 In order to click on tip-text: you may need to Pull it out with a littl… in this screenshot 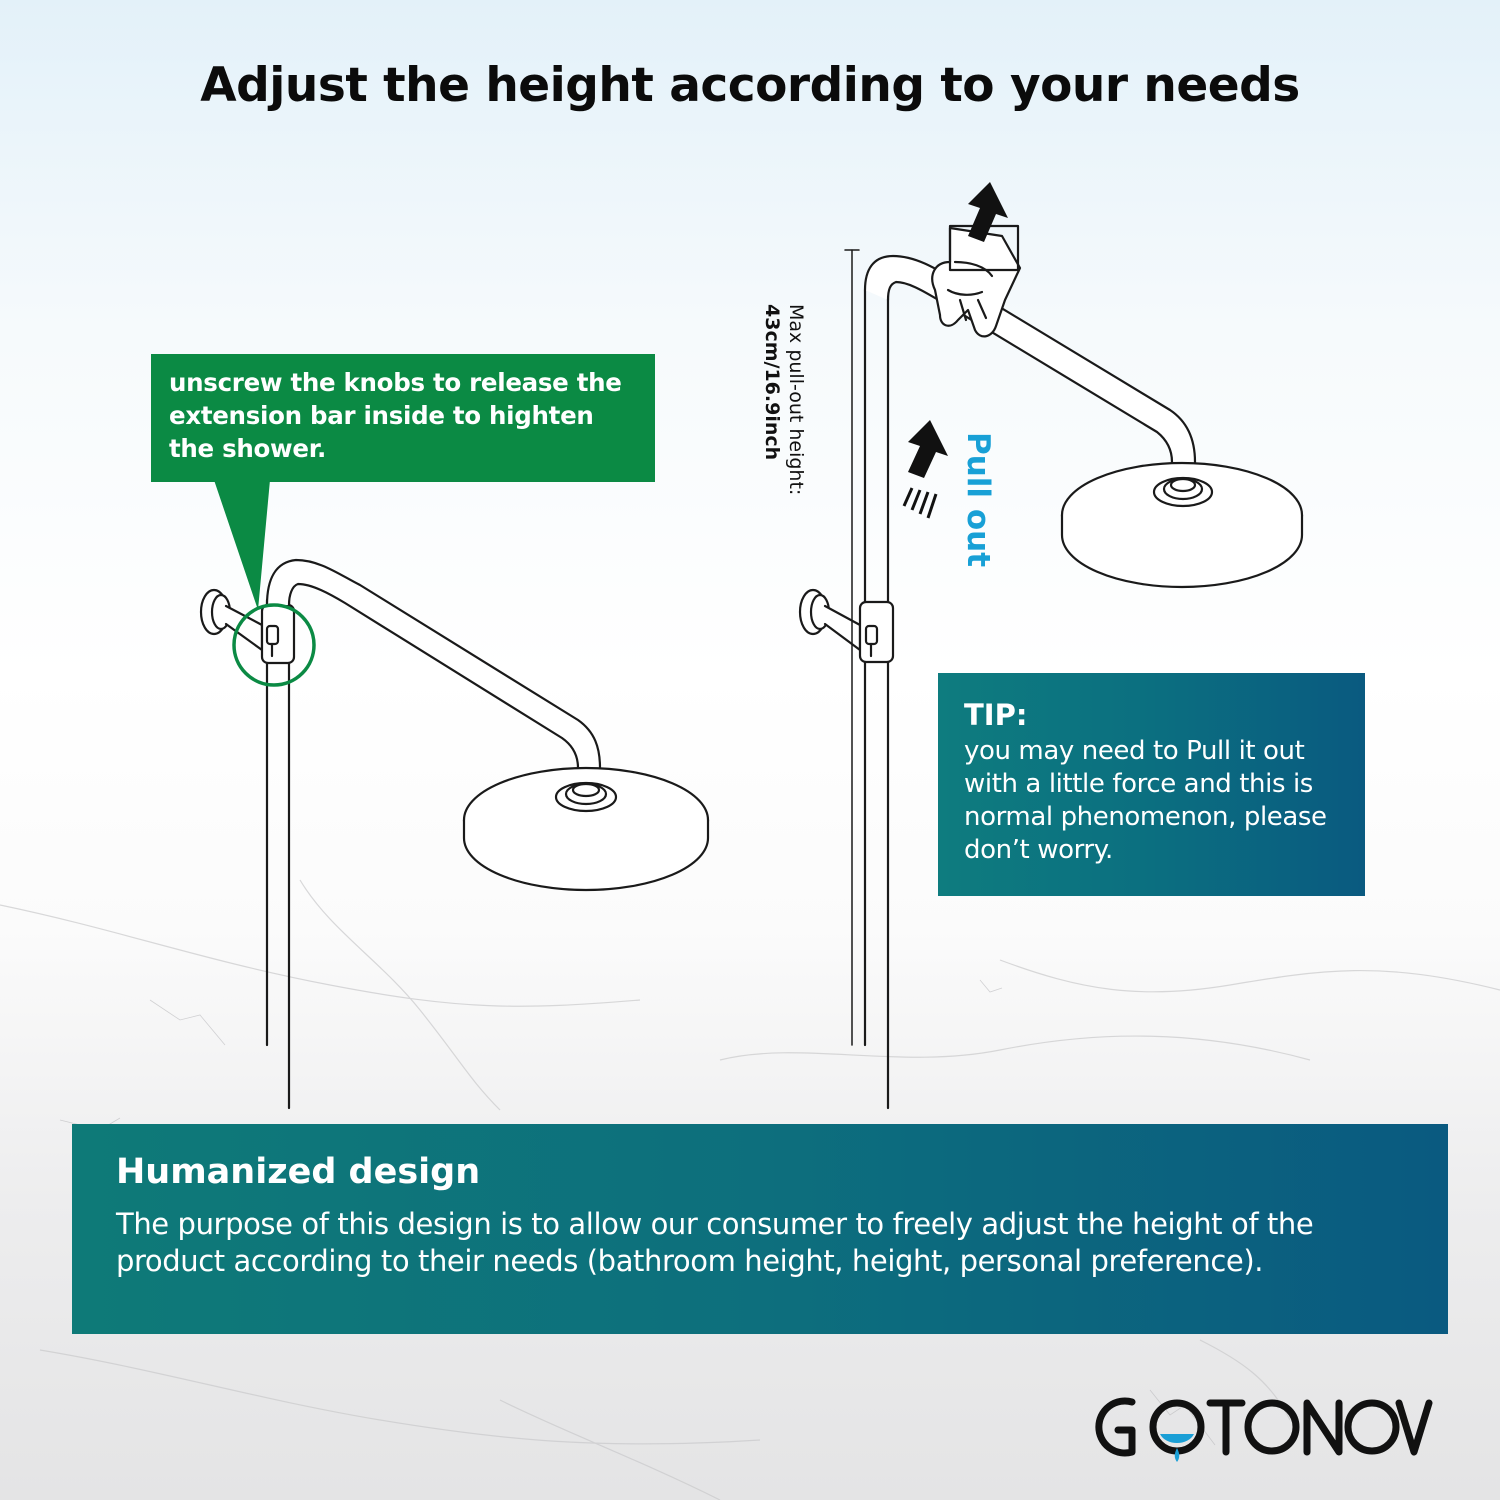, I will do `click(1145, 800)`.